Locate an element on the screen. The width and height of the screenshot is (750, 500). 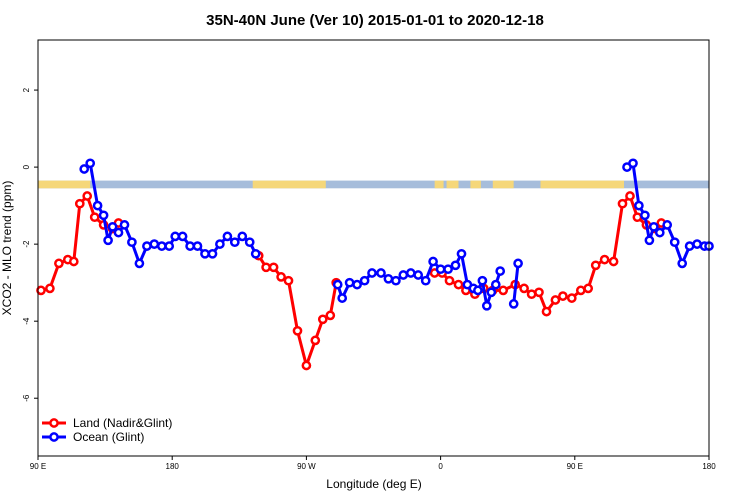
x-axis: 90 E 180 90 W 0 90 E 180 is located at coordinates (373, 463).